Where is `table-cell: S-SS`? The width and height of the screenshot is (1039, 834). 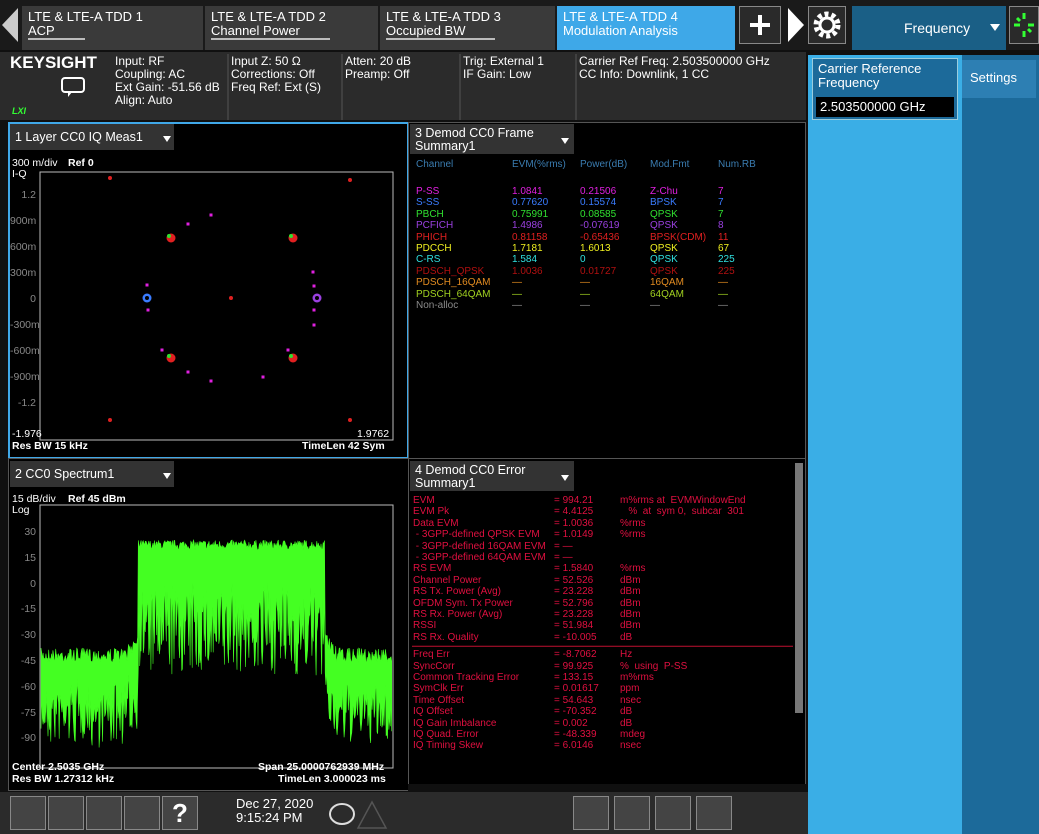 table-cell: S-SS is located at coordinates (428, 203).